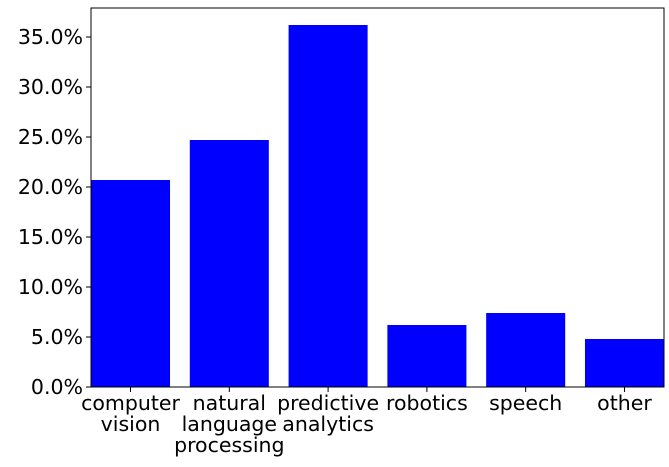  Describe the element at coordinates (328, 206) in the screenshot. I see `bar-predictive-analytics` at that location.